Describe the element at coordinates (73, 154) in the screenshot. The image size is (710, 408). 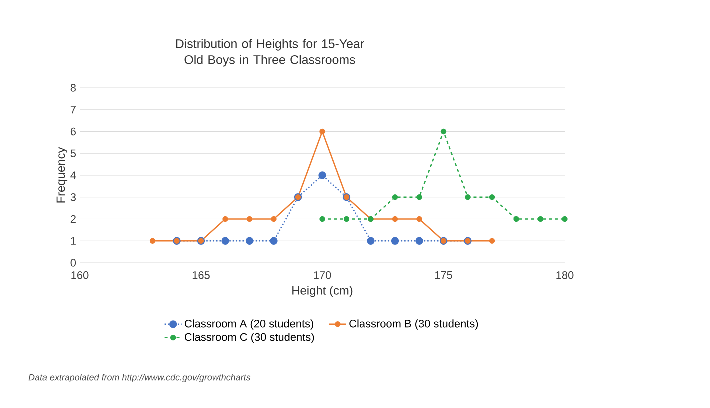
I see `y-tick-label: 5` at that location.